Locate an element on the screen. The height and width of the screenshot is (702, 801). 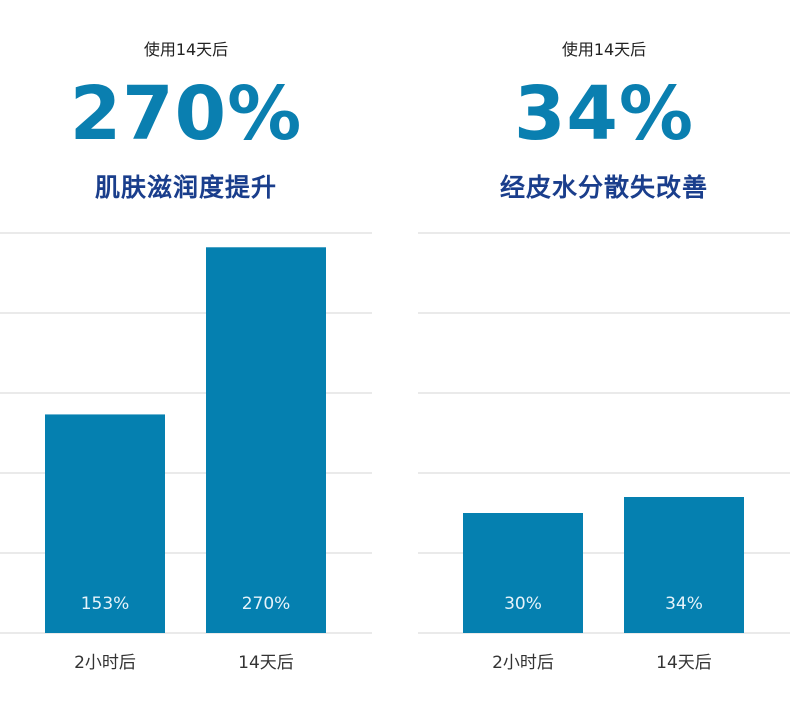
panel-description: 肌肤滋润度提升 is located at coordinates (185, 187).